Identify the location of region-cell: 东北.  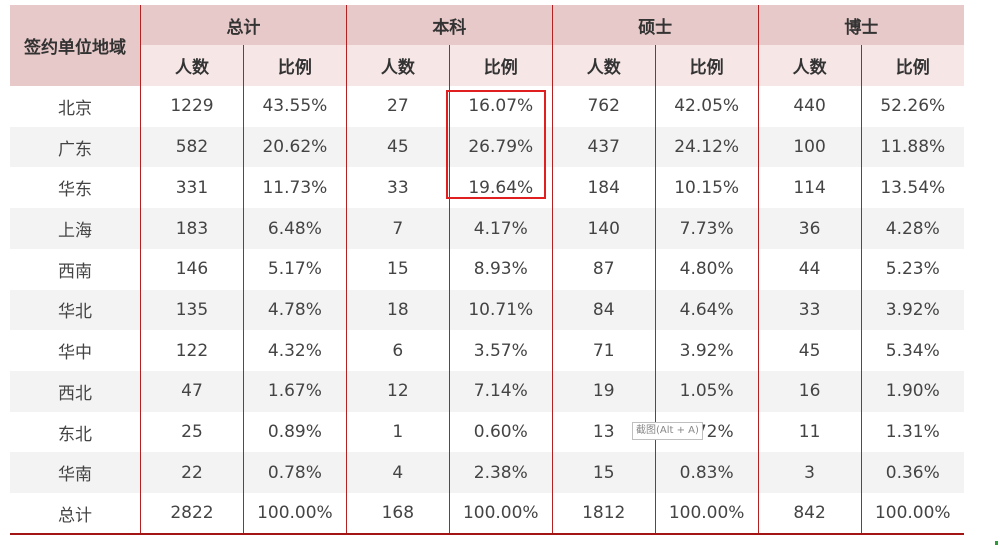
(75, 432).